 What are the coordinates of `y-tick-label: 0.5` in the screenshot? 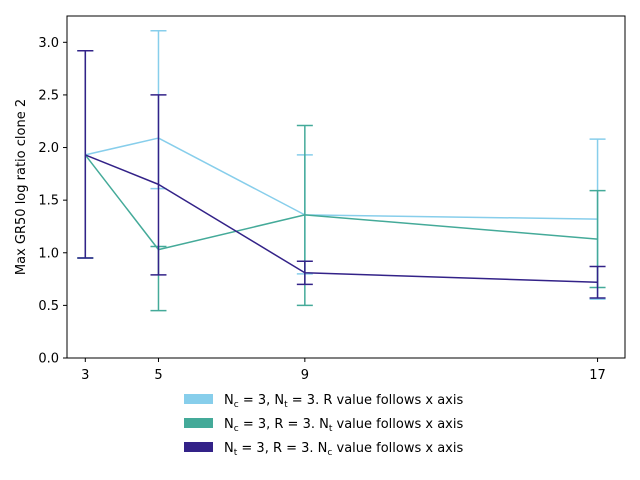 It's located at (48, 306).